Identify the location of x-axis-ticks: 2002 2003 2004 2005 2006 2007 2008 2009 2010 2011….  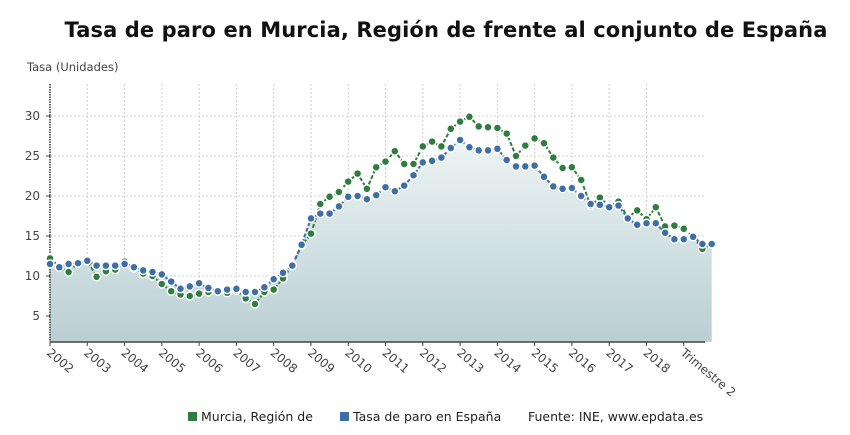
(391, 371).